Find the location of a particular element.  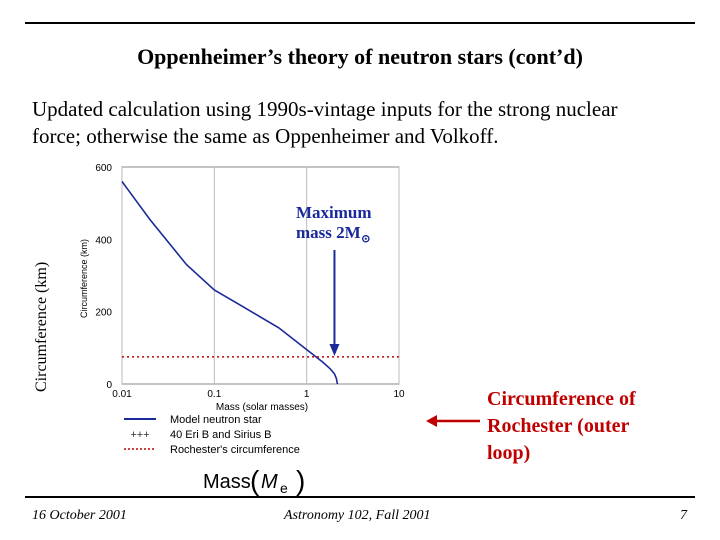

footer-course: Astronomy 102, Fall 2001 is located at coordinates (357, 515).